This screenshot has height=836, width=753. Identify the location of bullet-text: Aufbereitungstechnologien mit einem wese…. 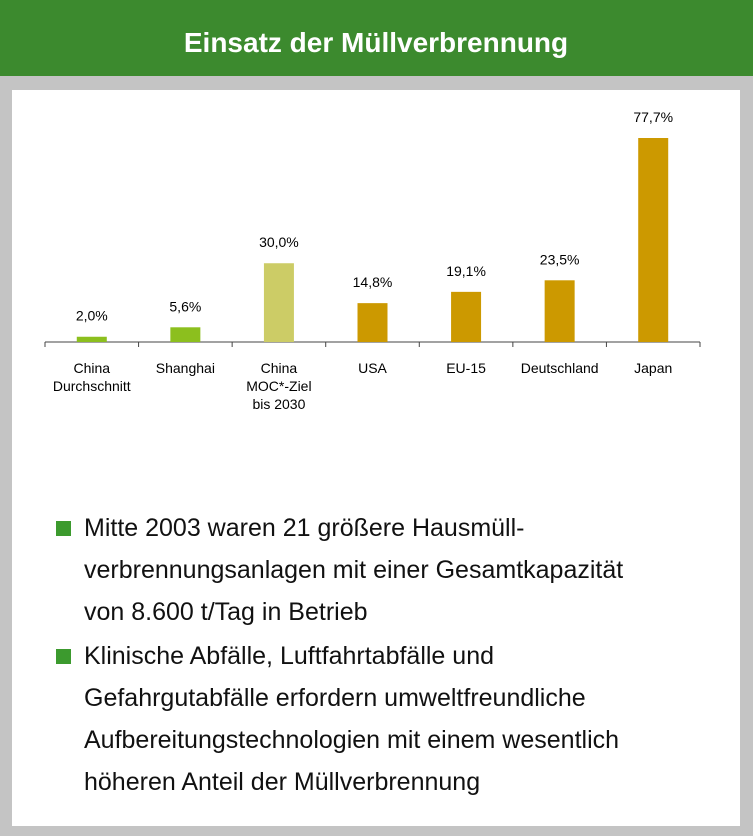
(351, 740).